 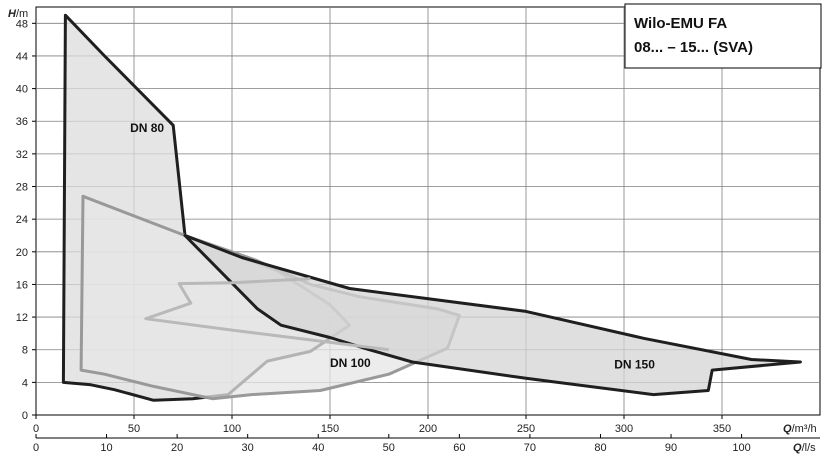 I want to click on y-axis-label-unit: /m, so click(x=22, y=14).